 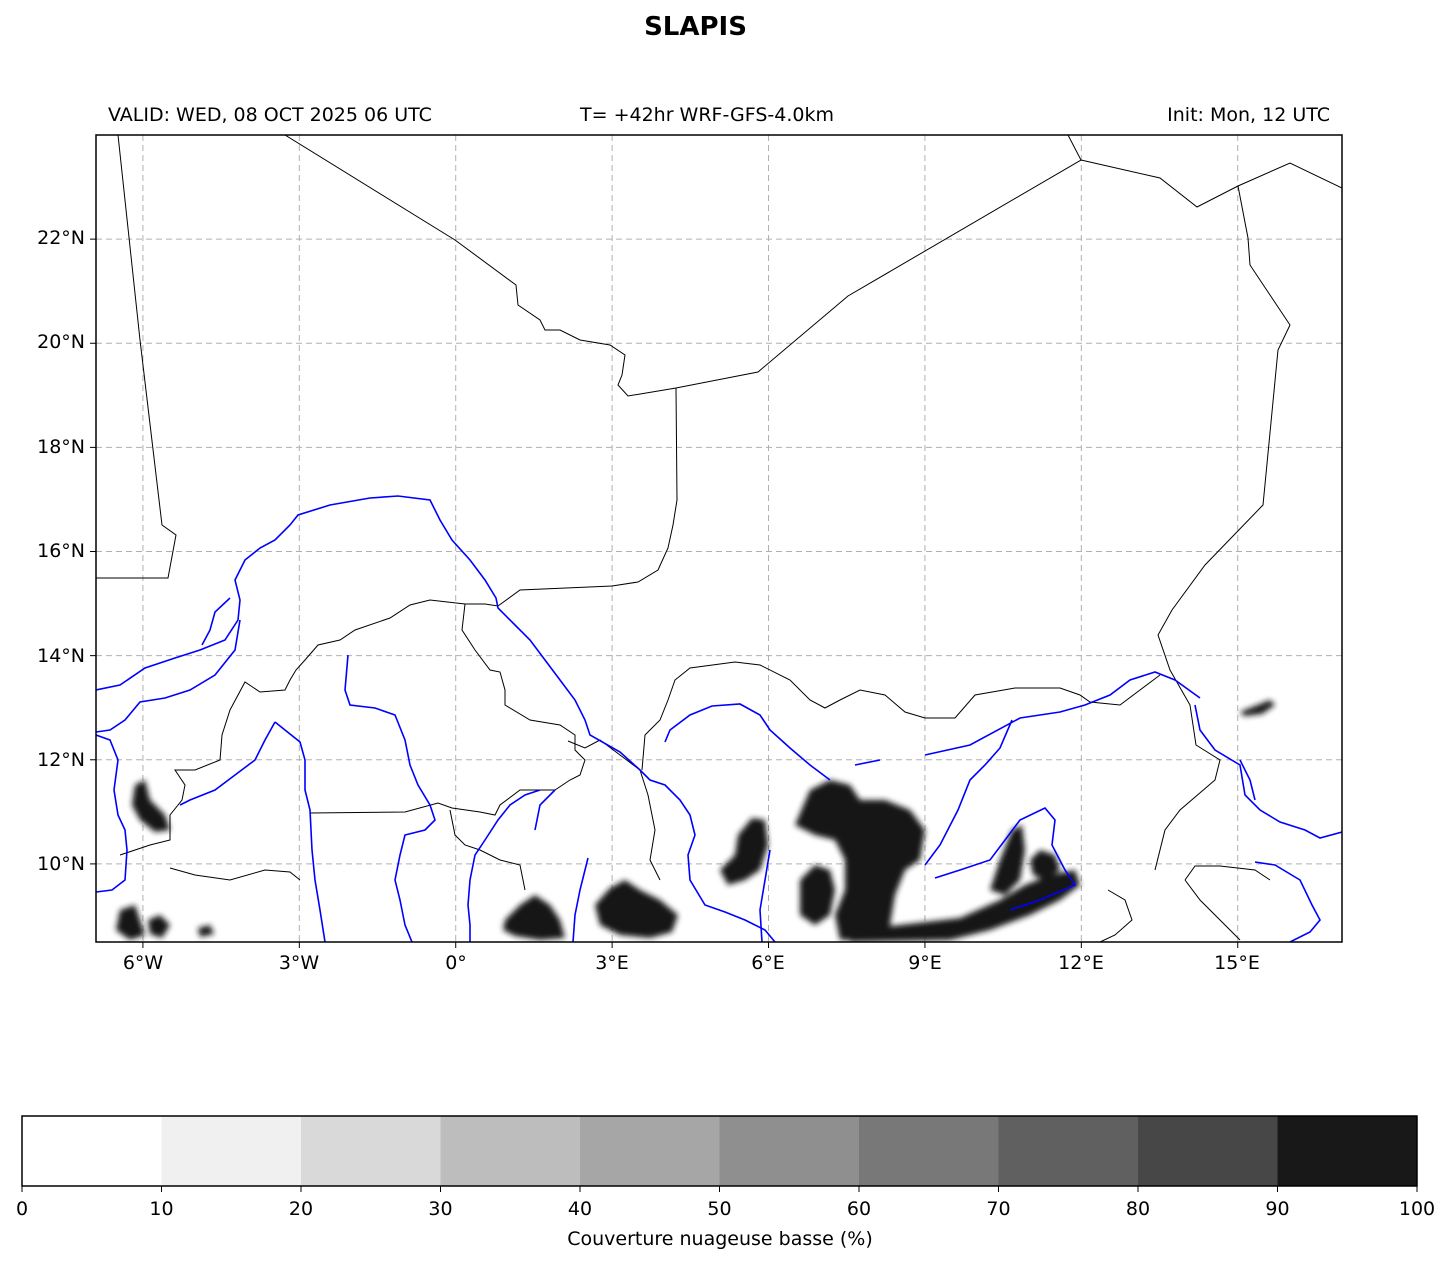 I want to click on colorbar-tick-label: 10, so click(x=161, y=1209).